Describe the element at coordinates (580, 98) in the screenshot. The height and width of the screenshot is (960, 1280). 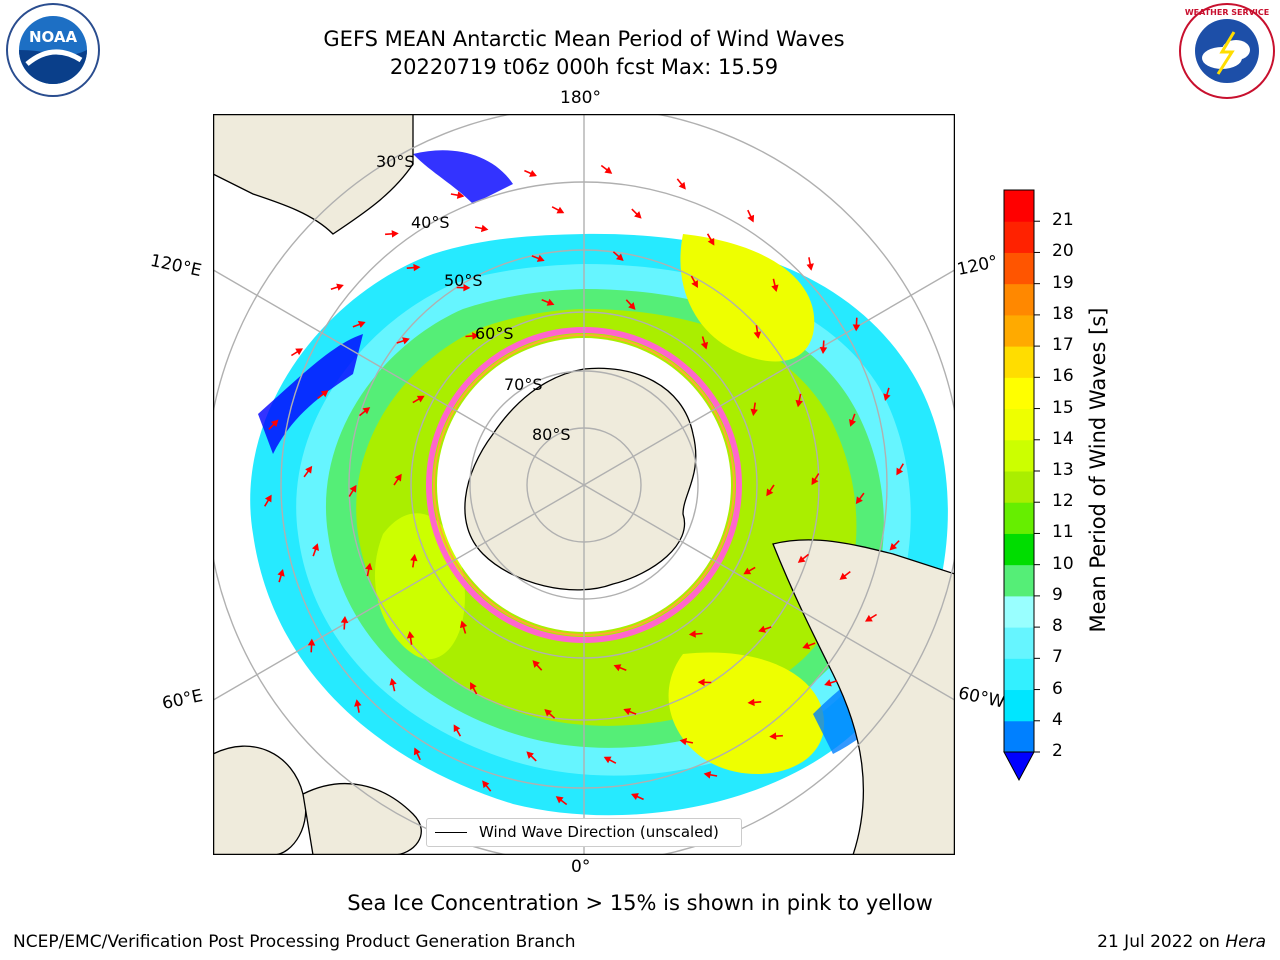
I see `lon-label-180: 180°` at that location.